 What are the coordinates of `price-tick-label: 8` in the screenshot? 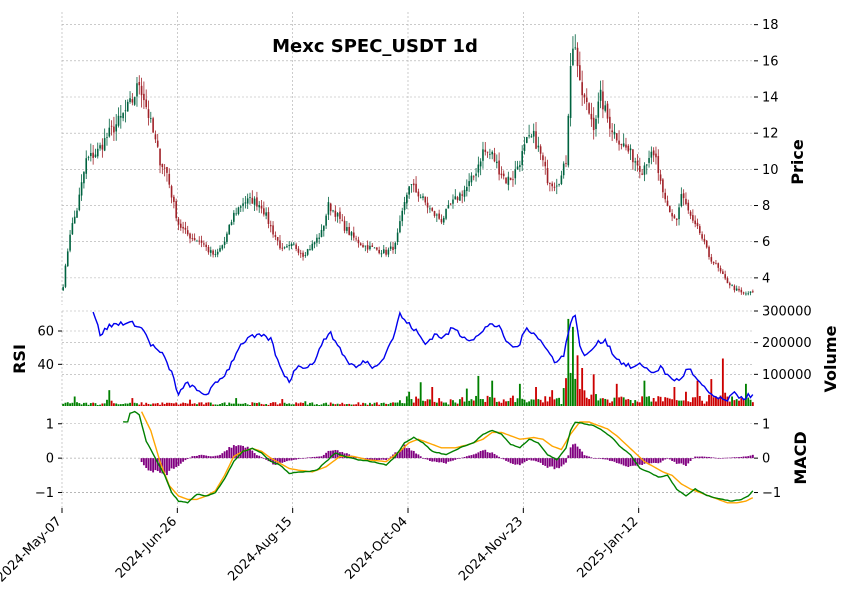 It's located at (766, 206).